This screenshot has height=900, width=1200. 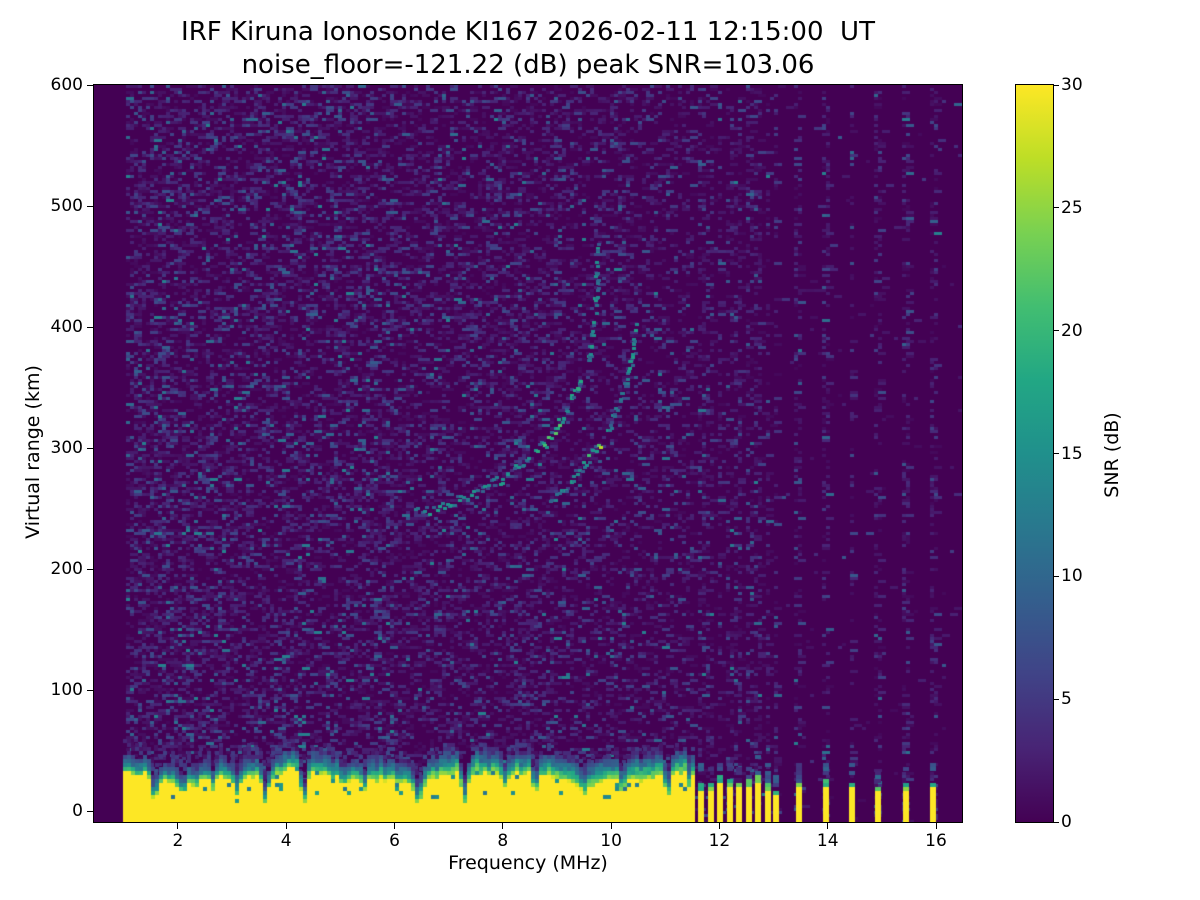 I want to click on x-tick-label: 10, so click(x=611, y=841).